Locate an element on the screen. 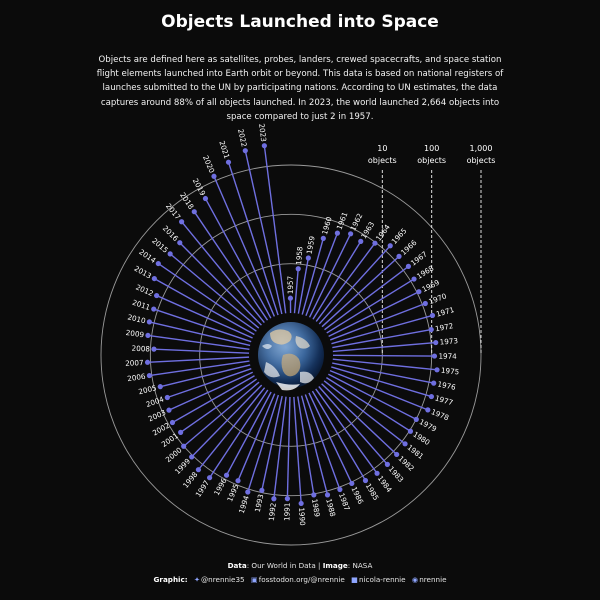 The image size is (600, 600). year-label: 1971 is located at coordinates (445, 312).